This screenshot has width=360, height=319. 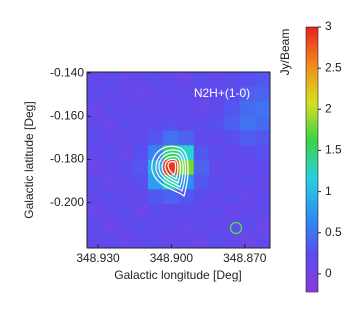 What do you see at coordinates (328, 191) in the screenshot?
I see `colorbar-tick-label: 1` at bounding box center [328, 191].